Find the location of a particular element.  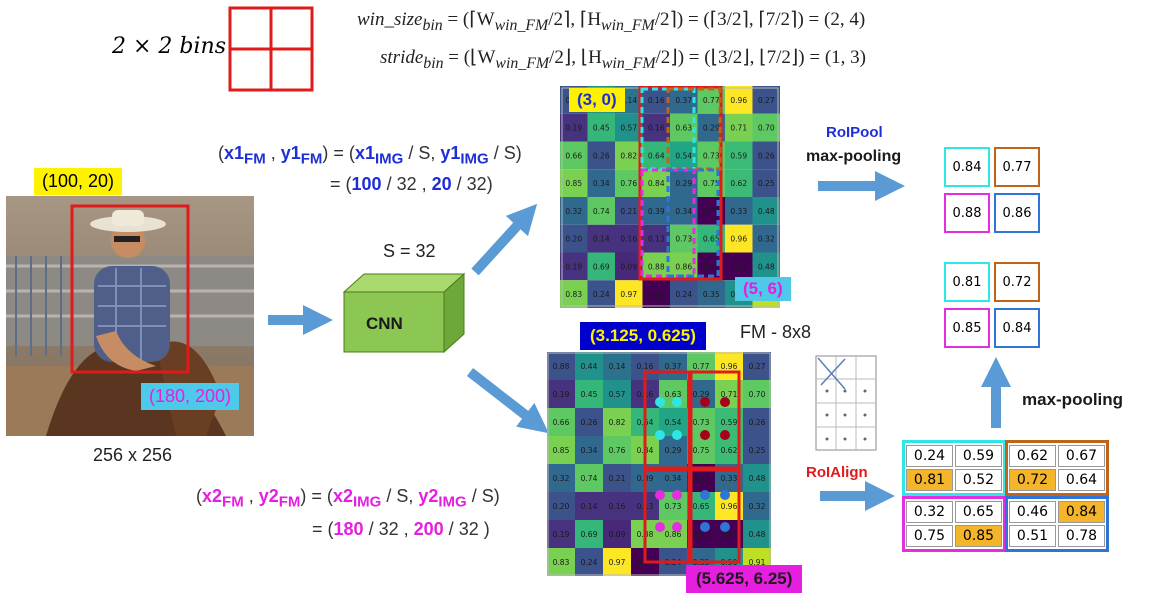

image-size-label: 256 x 256 is located at coordinates (133, 455).